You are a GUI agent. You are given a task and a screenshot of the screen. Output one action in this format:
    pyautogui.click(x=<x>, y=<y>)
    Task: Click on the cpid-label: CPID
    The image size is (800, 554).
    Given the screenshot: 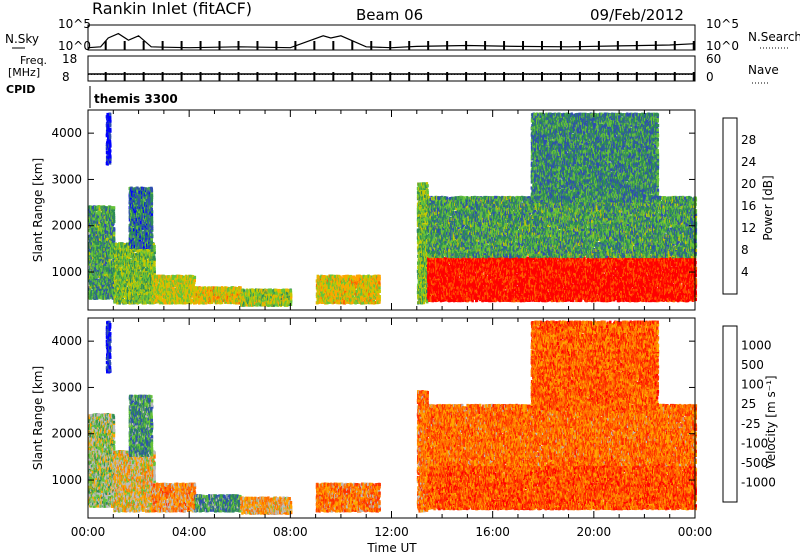 What is the action you would take?
    pyautogui.click(x=20, y=89)
    